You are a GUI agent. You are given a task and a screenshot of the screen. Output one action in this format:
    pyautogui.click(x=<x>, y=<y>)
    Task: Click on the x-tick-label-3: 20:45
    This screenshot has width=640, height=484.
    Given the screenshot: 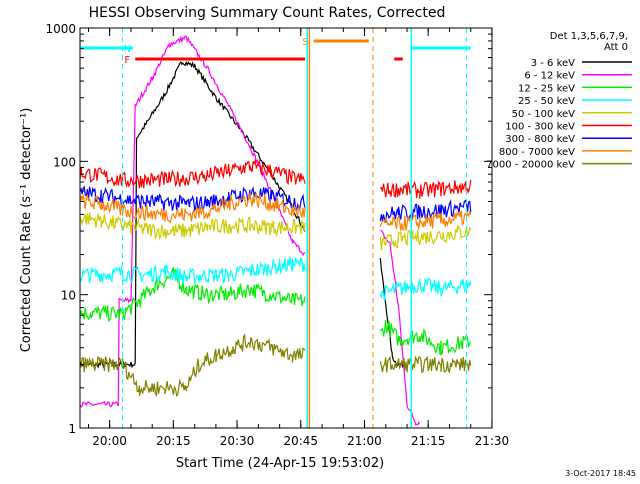 What is the action you would take?
    pyautogui.click(x=300, y=441)
    